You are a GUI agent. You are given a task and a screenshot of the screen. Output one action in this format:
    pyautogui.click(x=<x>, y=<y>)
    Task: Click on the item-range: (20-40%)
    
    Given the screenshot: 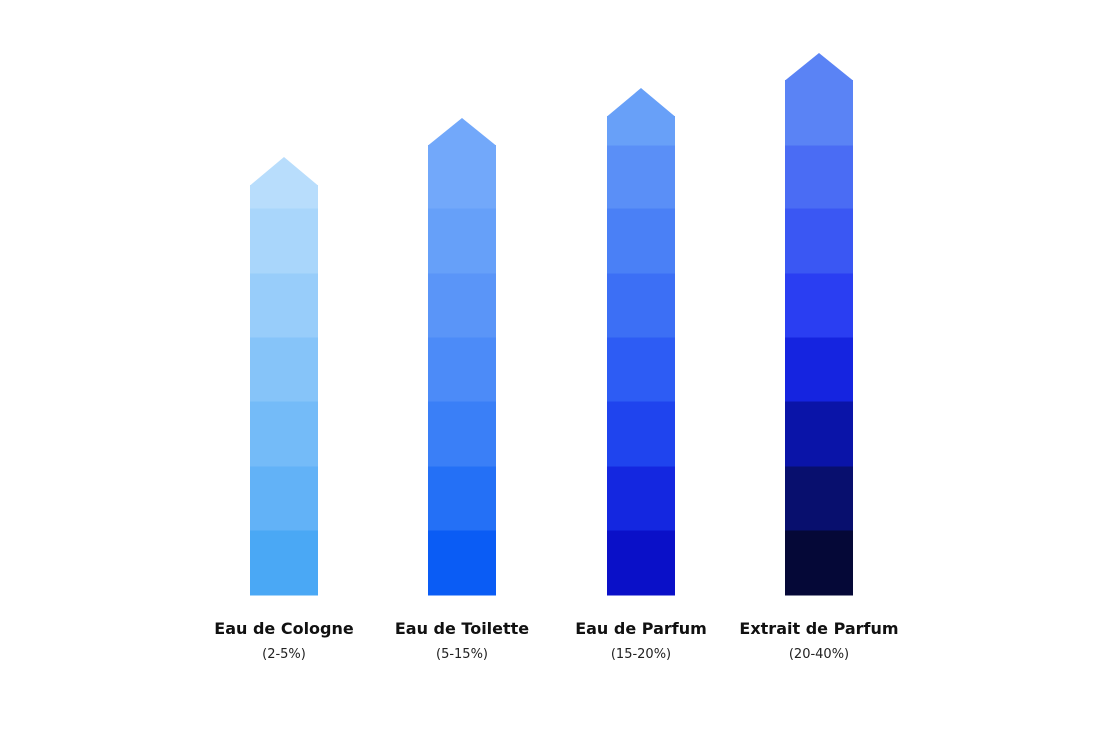 What is the action you would take?
    pyautogui.click(x=819, y=654)
    